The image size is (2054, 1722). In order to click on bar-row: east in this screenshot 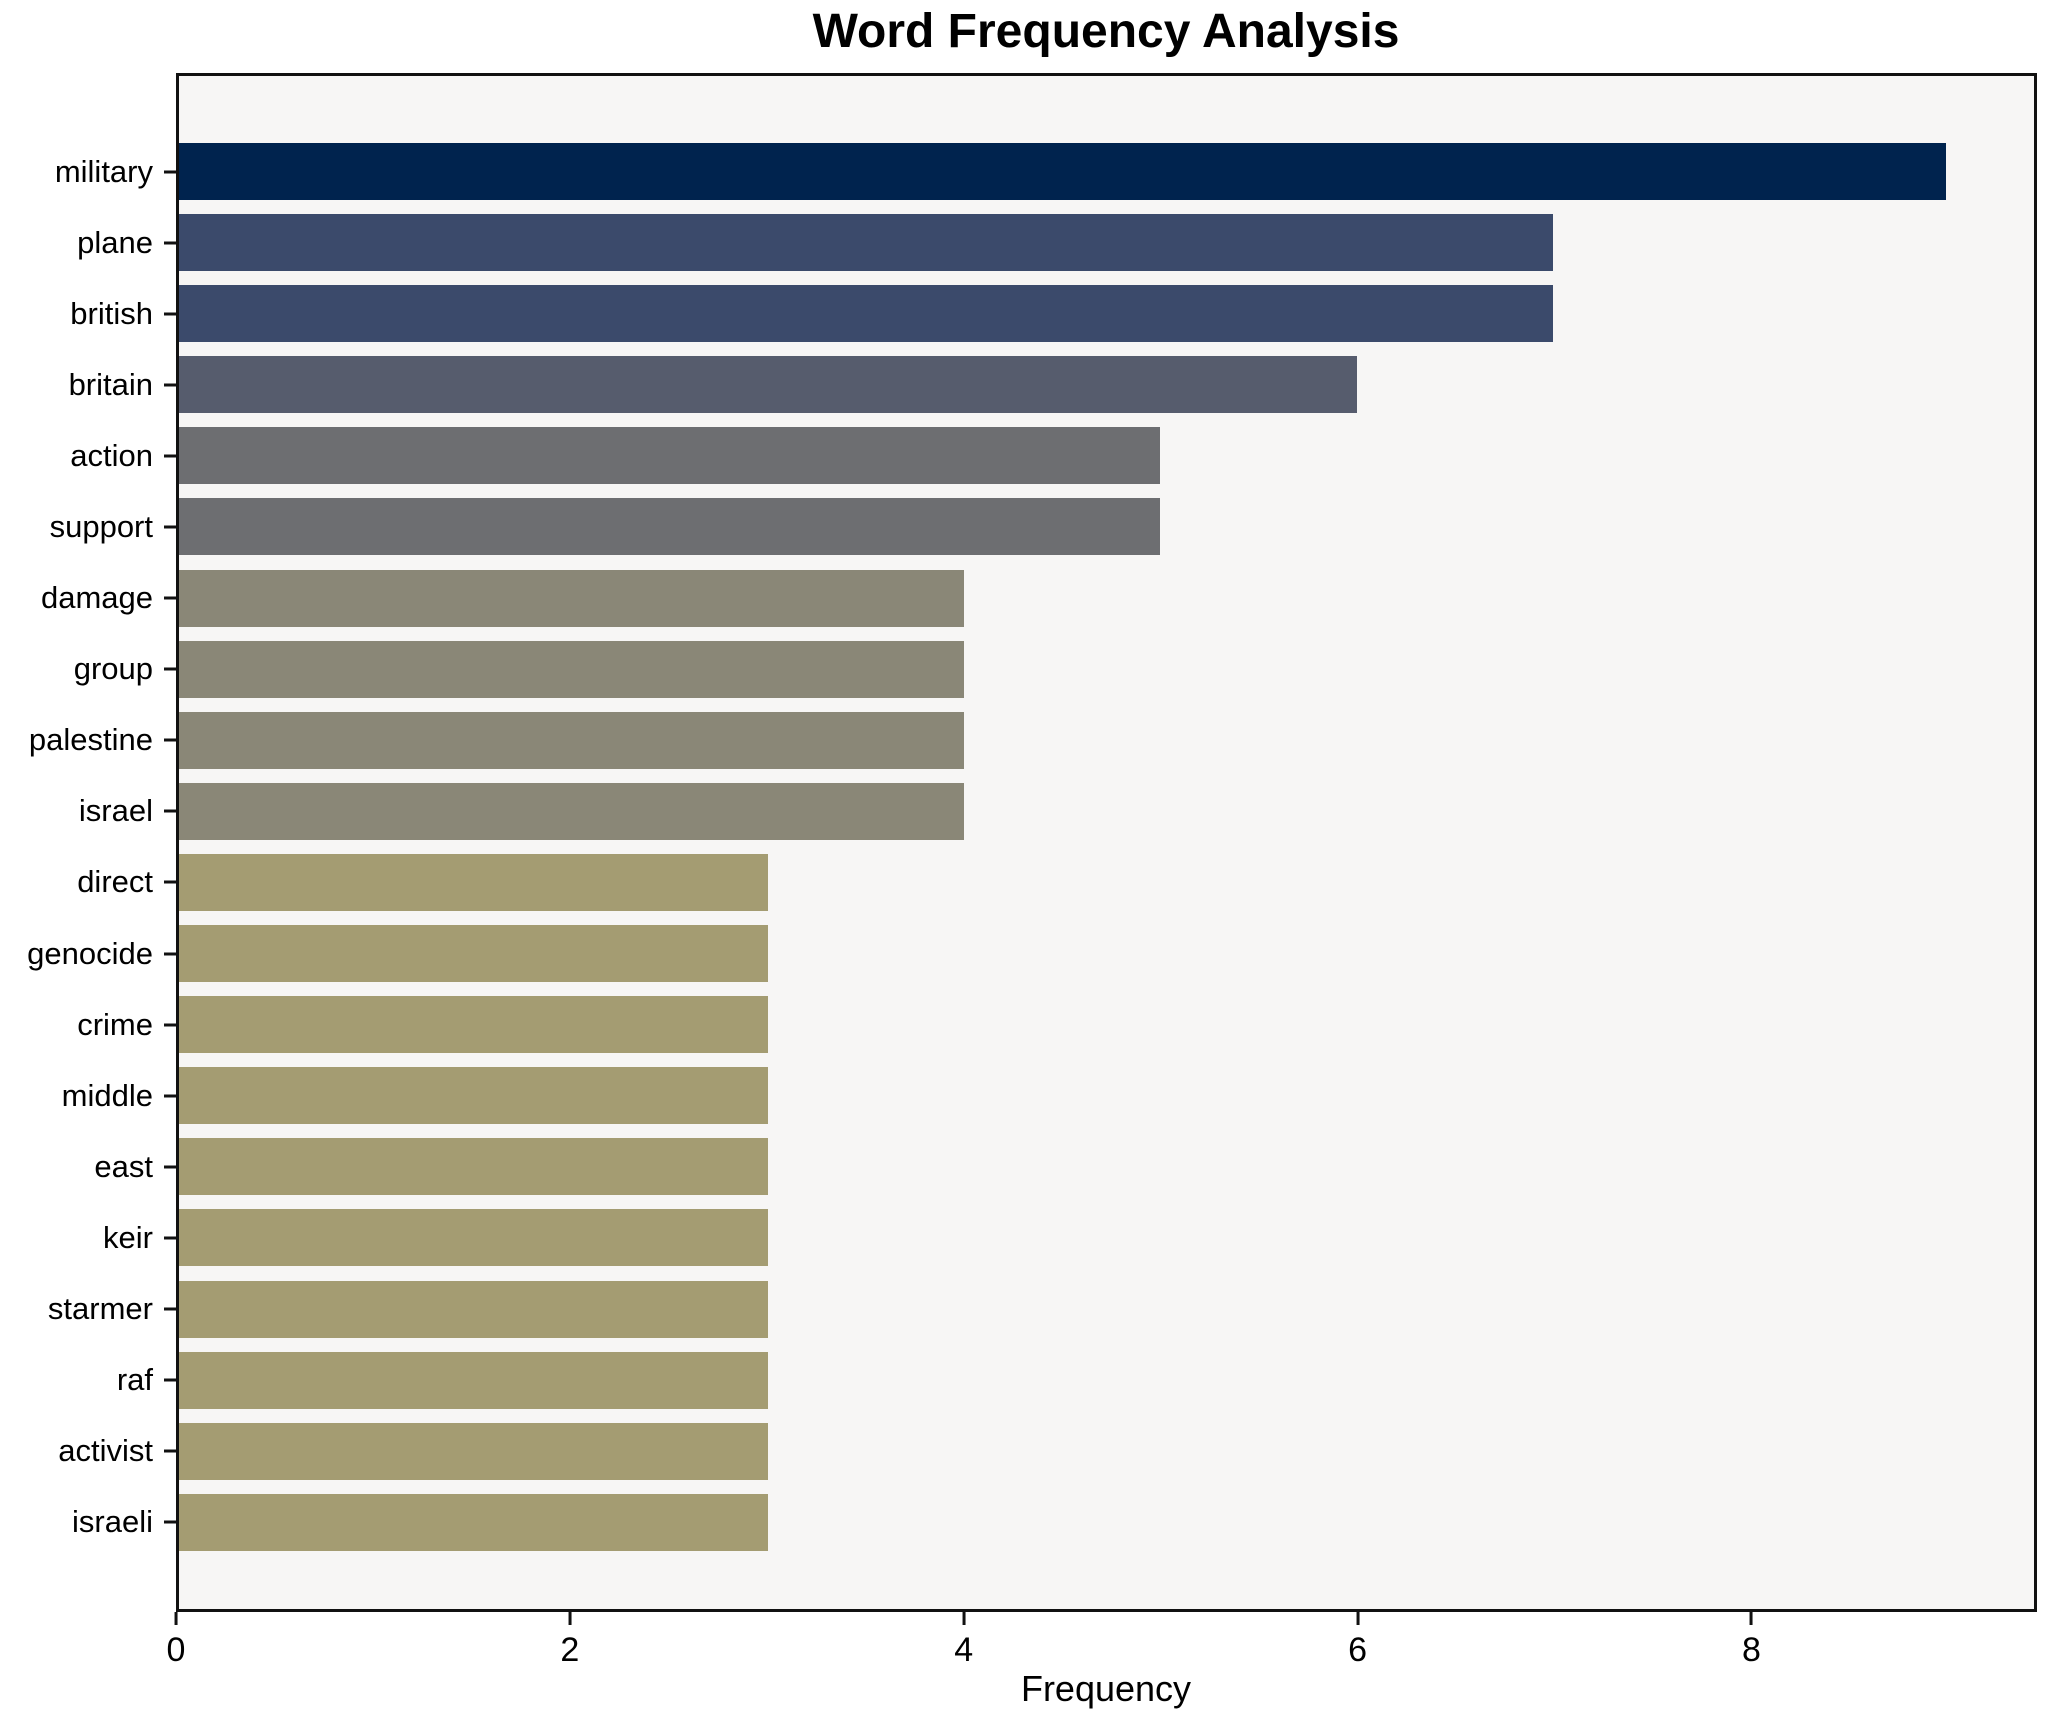, I will do `click(1064, 1166)`.